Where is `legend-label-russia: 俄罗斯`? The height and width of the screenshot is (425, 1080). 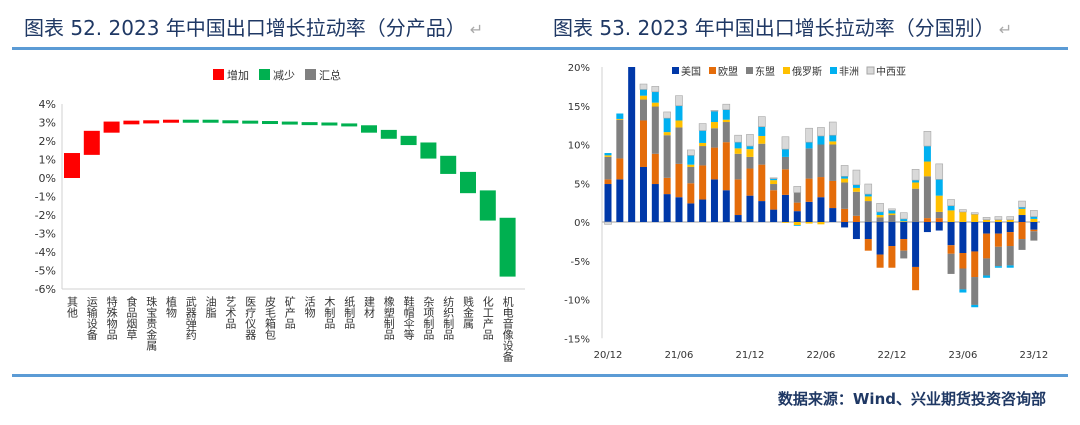 legend-label-russia: 俄罗斯 is located at coordinates (807, 71).